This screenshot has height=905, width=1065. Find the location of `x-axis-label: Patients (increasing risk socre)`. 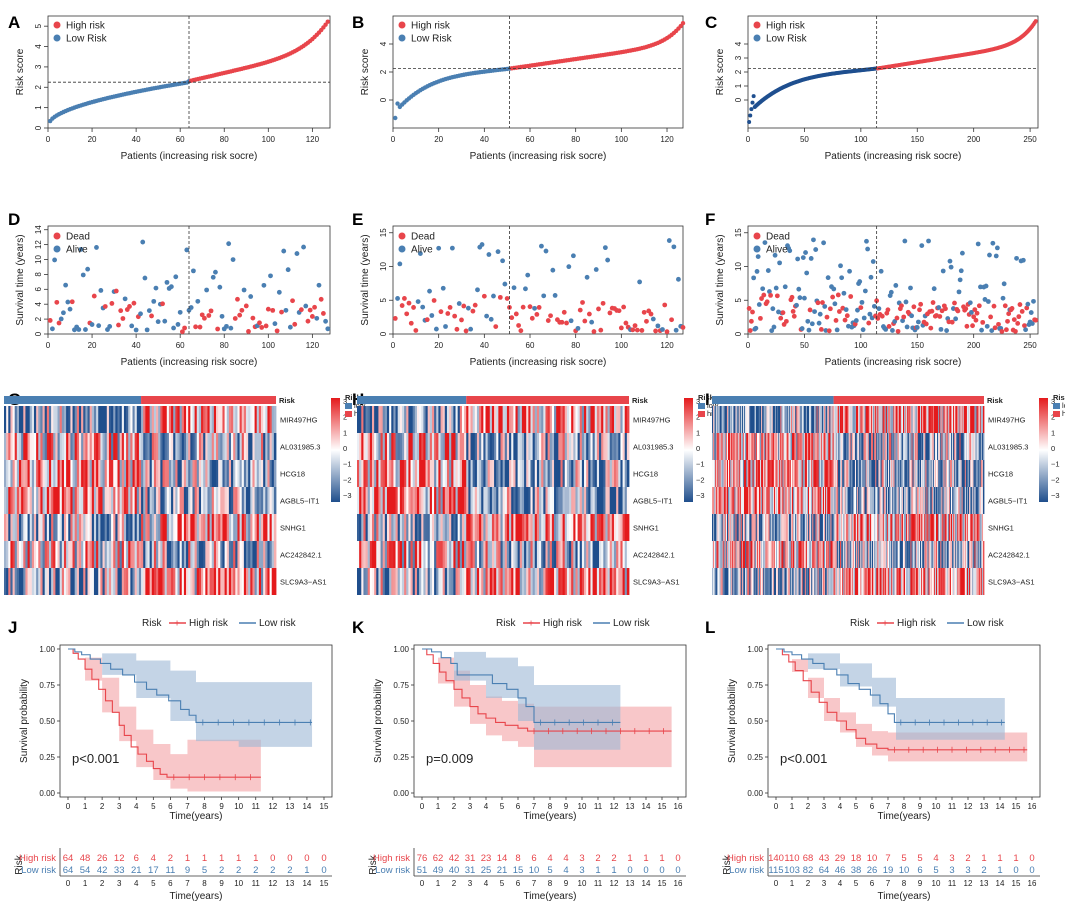

x-axis-label: Patients (increasing risk socre) is located at coordinates (893, 156).